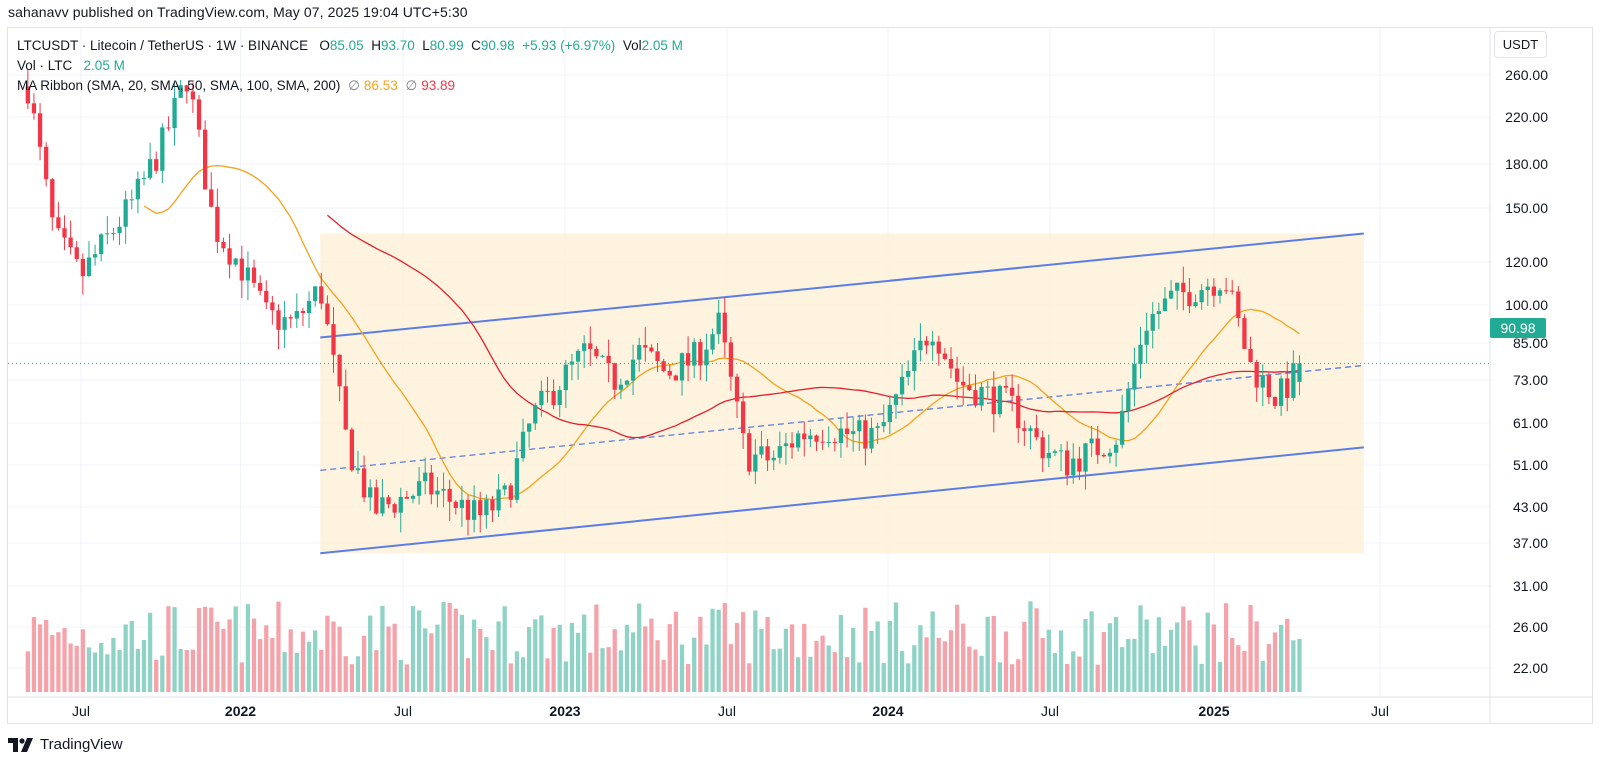 The image size is (1600, 777). I want to click on currency-button: USDT, so click(1520, 44).